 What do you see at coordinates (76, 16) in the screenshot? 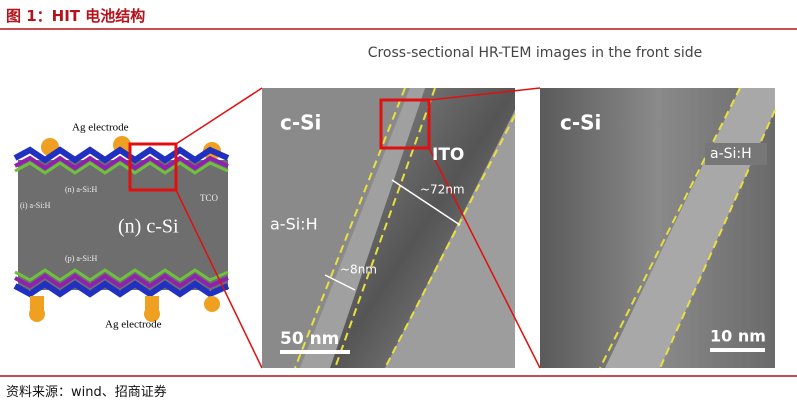
I see `figure-title: 图 1：HIT 电池结构` at bounding box center [76, 16].